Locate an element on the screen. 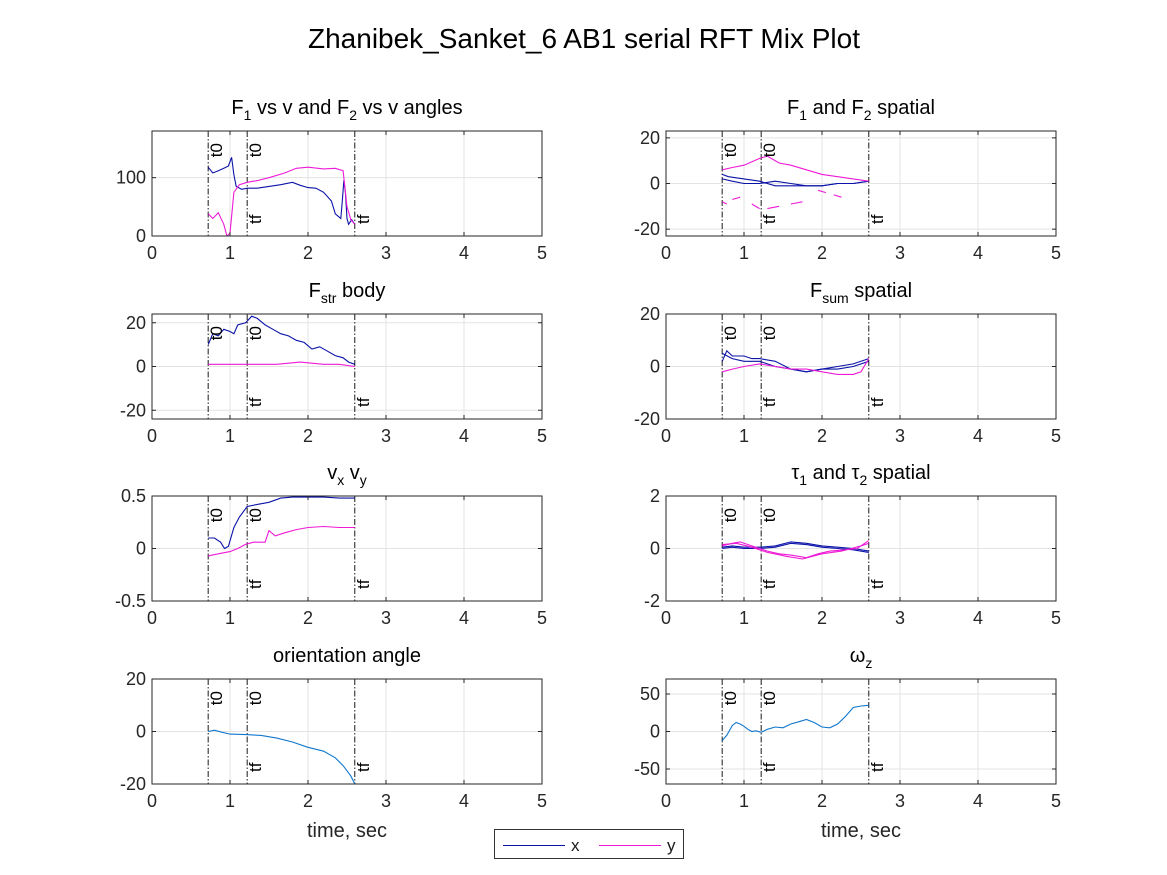  legend-entry-y: y is located at coordinates (641, 845).